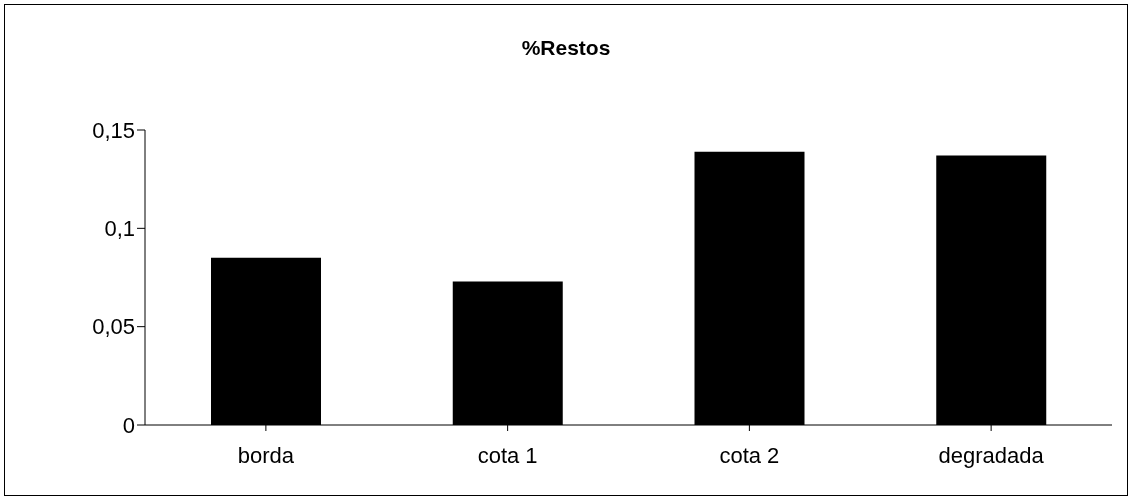  What do you see at coordinates (119, 229) in the screenshot?
I see `y-tick-label: 0,1` at bounding box center [119, 229].